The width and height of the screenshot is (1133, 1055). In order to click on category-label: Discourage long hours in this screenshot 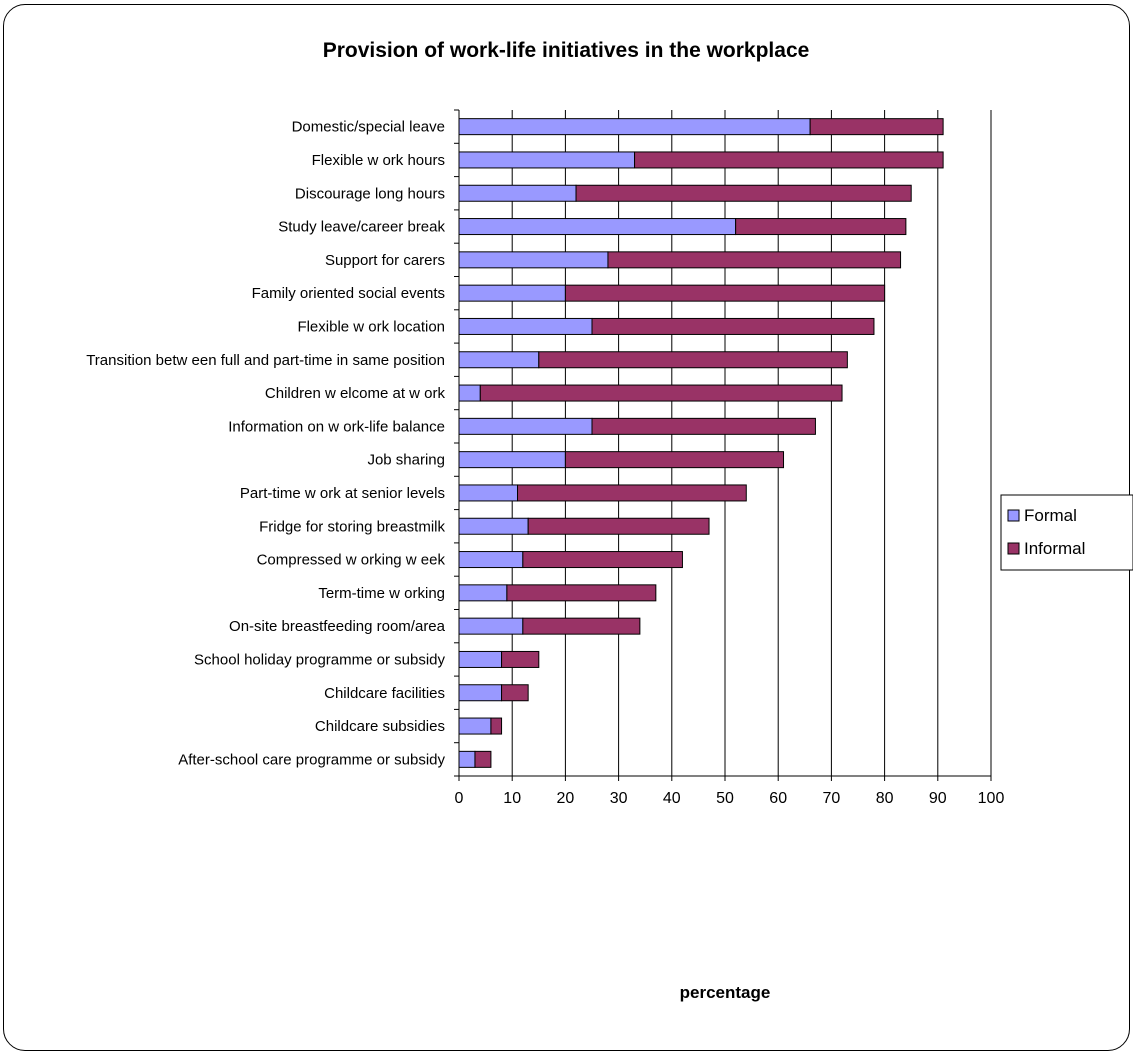, I will do `click(370, 193)`.